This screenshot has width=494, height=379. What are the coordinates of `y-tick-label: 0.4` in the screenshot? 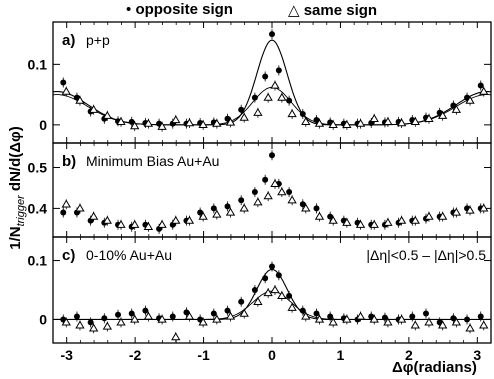 It's located at (38, 208).